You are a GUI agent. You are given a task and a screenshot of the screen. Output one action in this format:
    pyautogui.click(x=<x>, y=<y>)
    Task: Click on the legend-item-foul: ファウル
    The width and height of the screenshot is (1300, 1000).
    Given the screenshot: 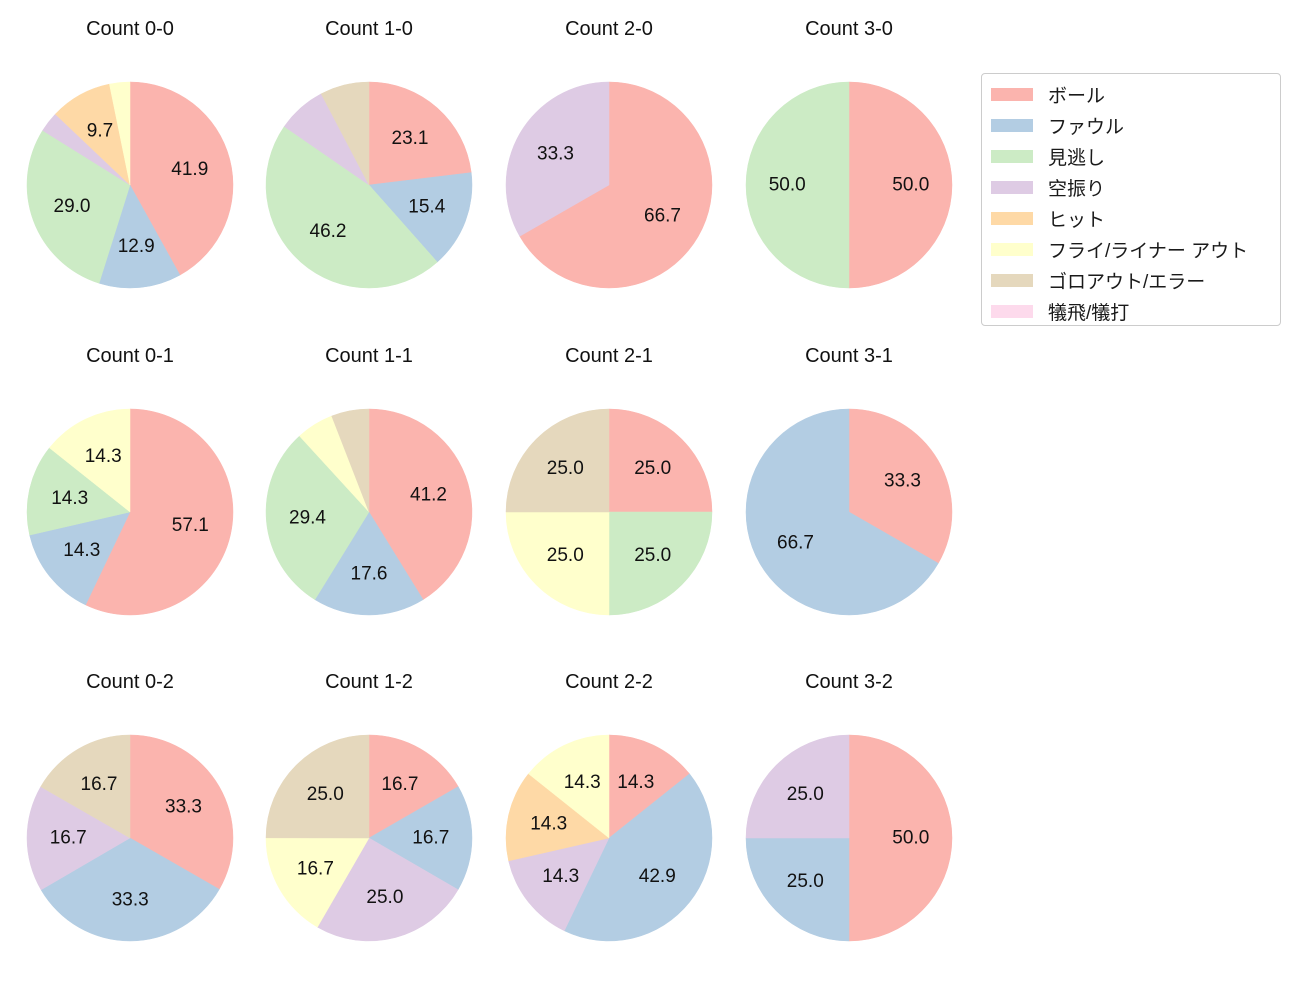 What is the action you would take?
    pyautogui.click(x=1131, y=125)
    